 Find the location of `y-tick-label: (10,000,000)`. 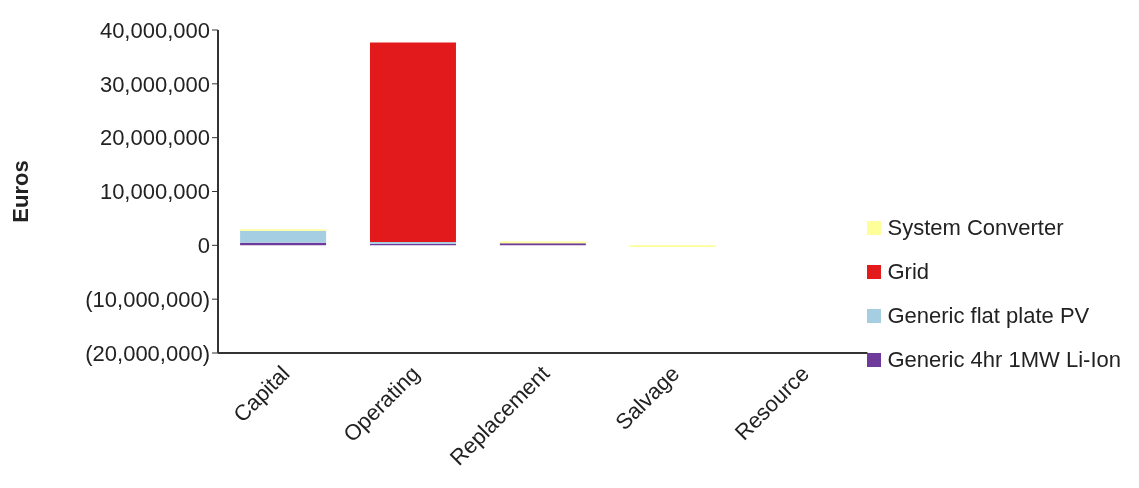

y-tick-label: (10,000,000) is located at coordinates (147, 299).